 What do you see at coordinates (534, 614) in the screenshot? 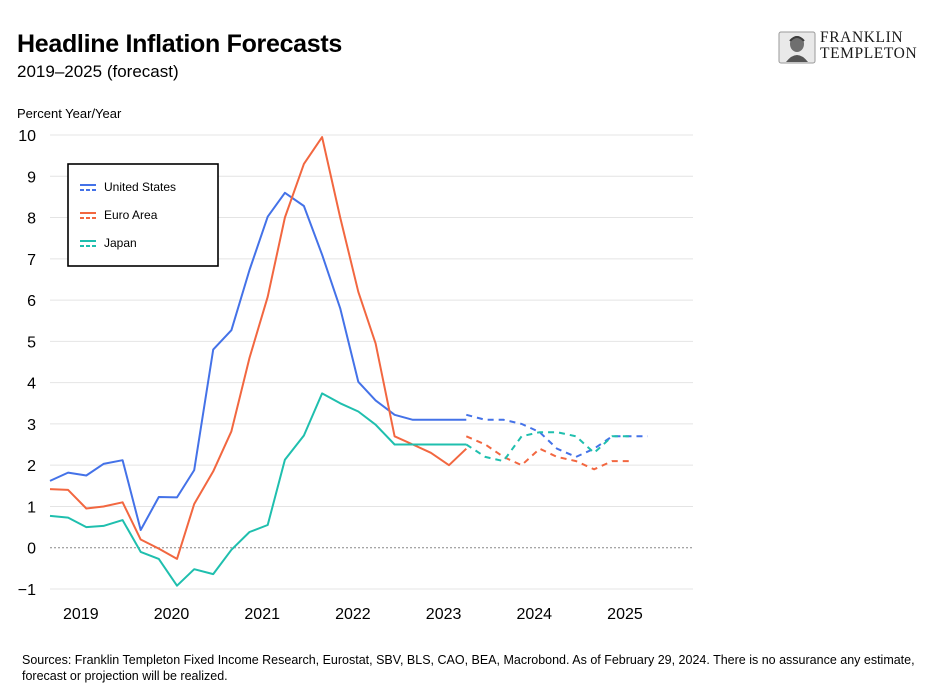
I see `x-tick-label: 2024` at bounding box center [534, 614].